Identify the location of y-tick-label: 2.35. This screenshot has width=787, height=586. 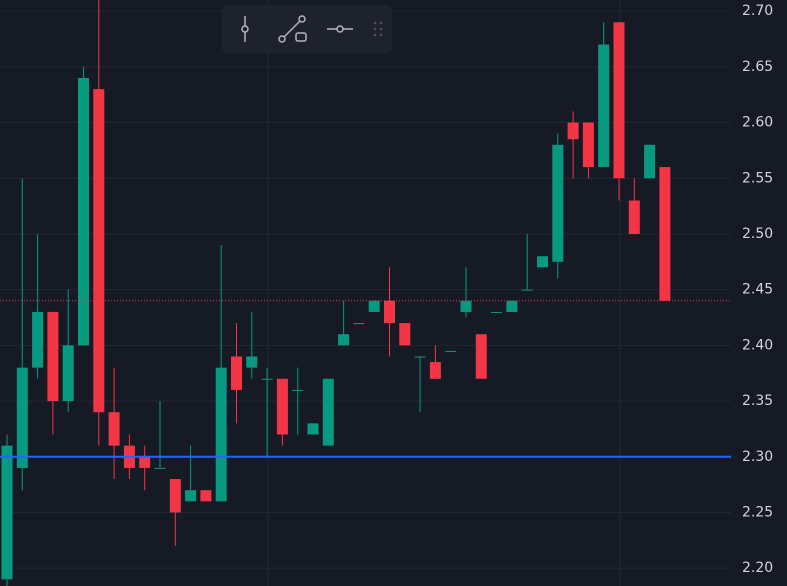
(757, 401).